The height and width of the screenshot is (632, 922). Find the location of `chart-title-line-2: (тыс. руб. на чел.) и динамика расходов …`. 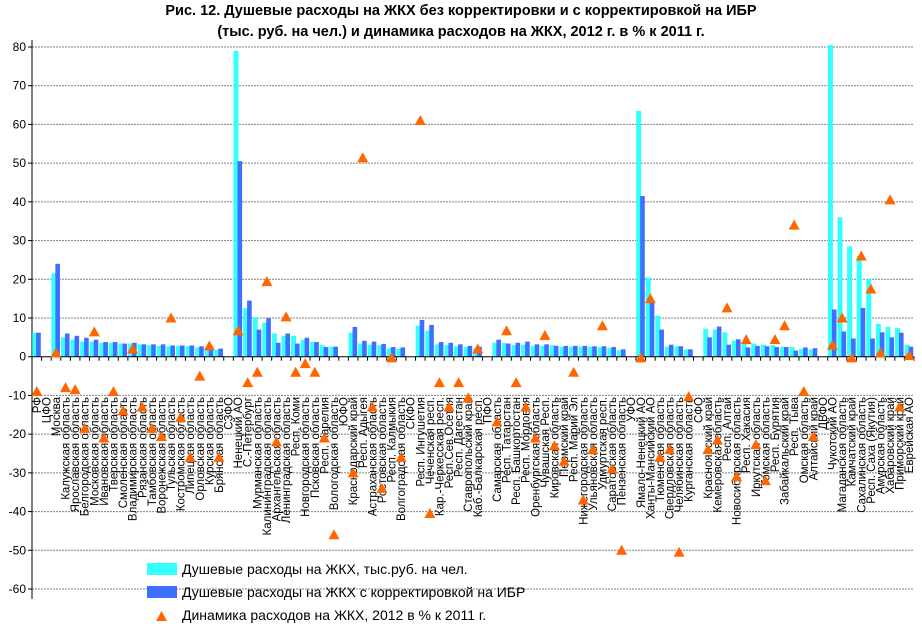

chart-title-line-2: (тыс. руб. на чел.) и динамика расходов … is located at coordinates (460, 32).